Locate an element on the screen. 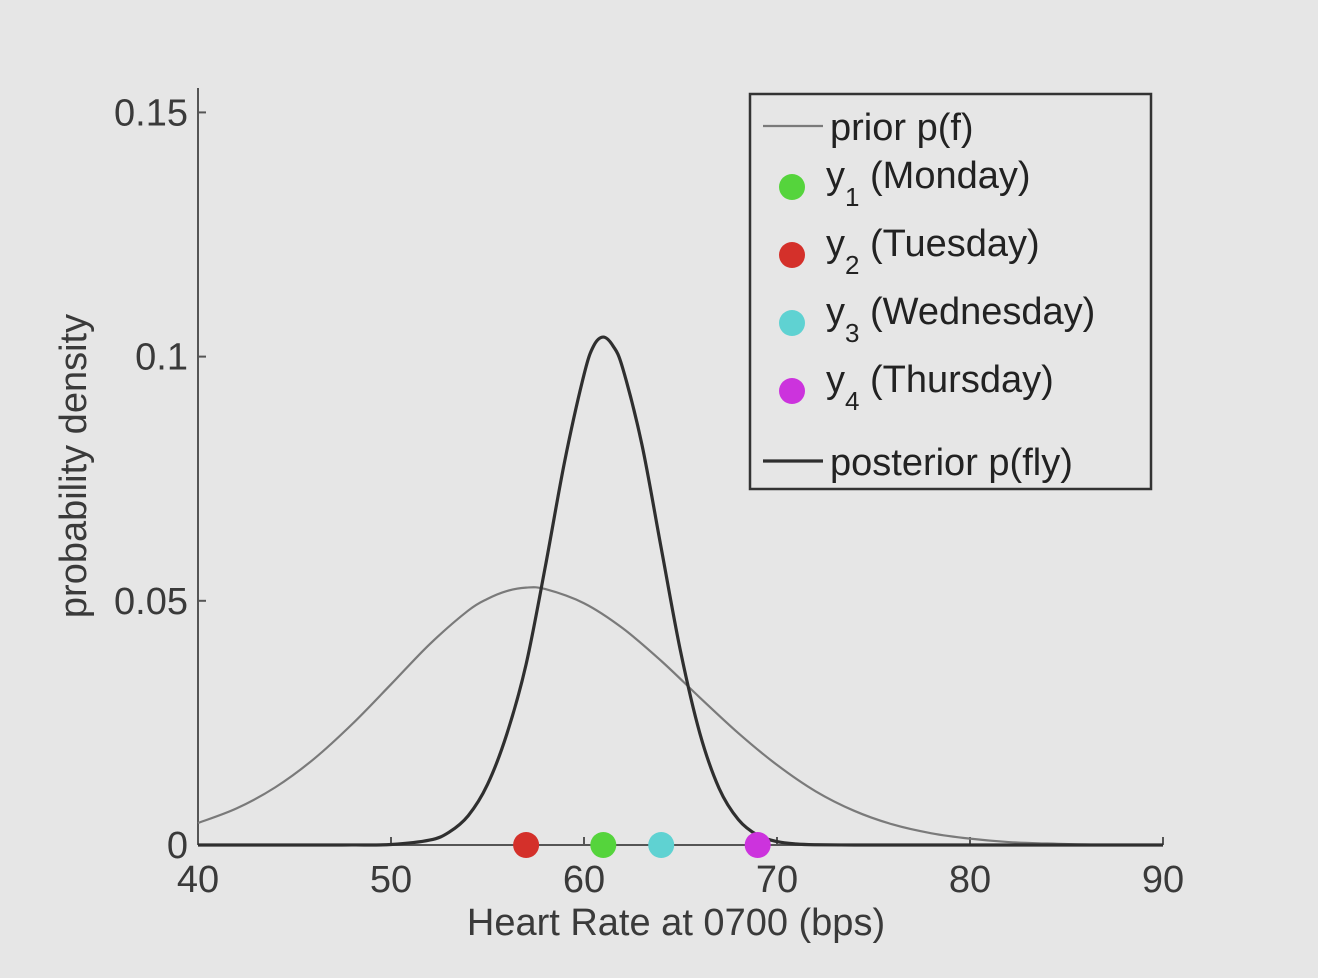 The image size is (1318, 978). y-tick-label: 0.15 is located at coordinates (151, 113).